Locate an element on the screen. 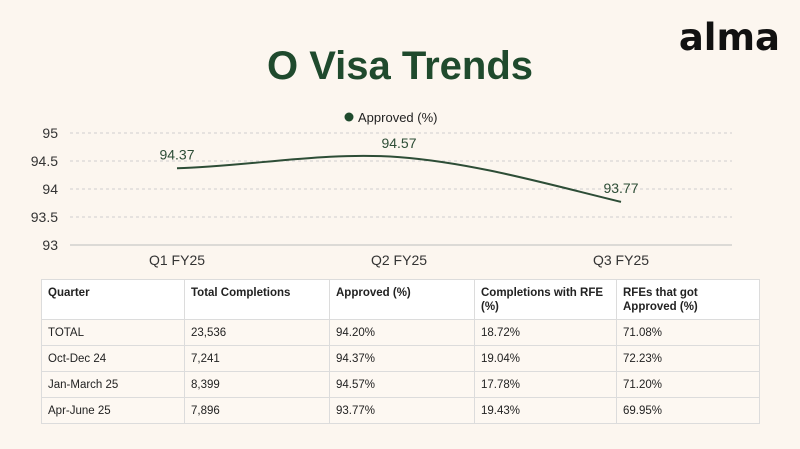  cell-total: 8,399 is located at coordinates (257, 384).